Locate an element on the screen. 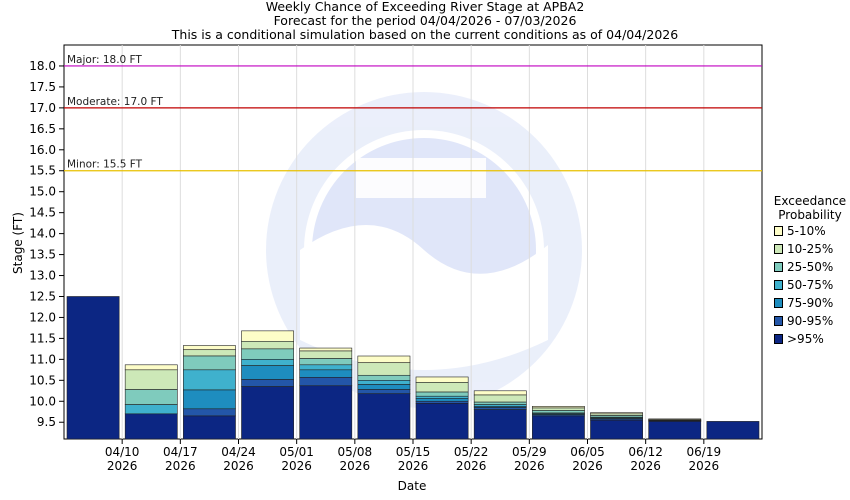  x-tick-date: 05/22 is located at coordinates (471, 452).